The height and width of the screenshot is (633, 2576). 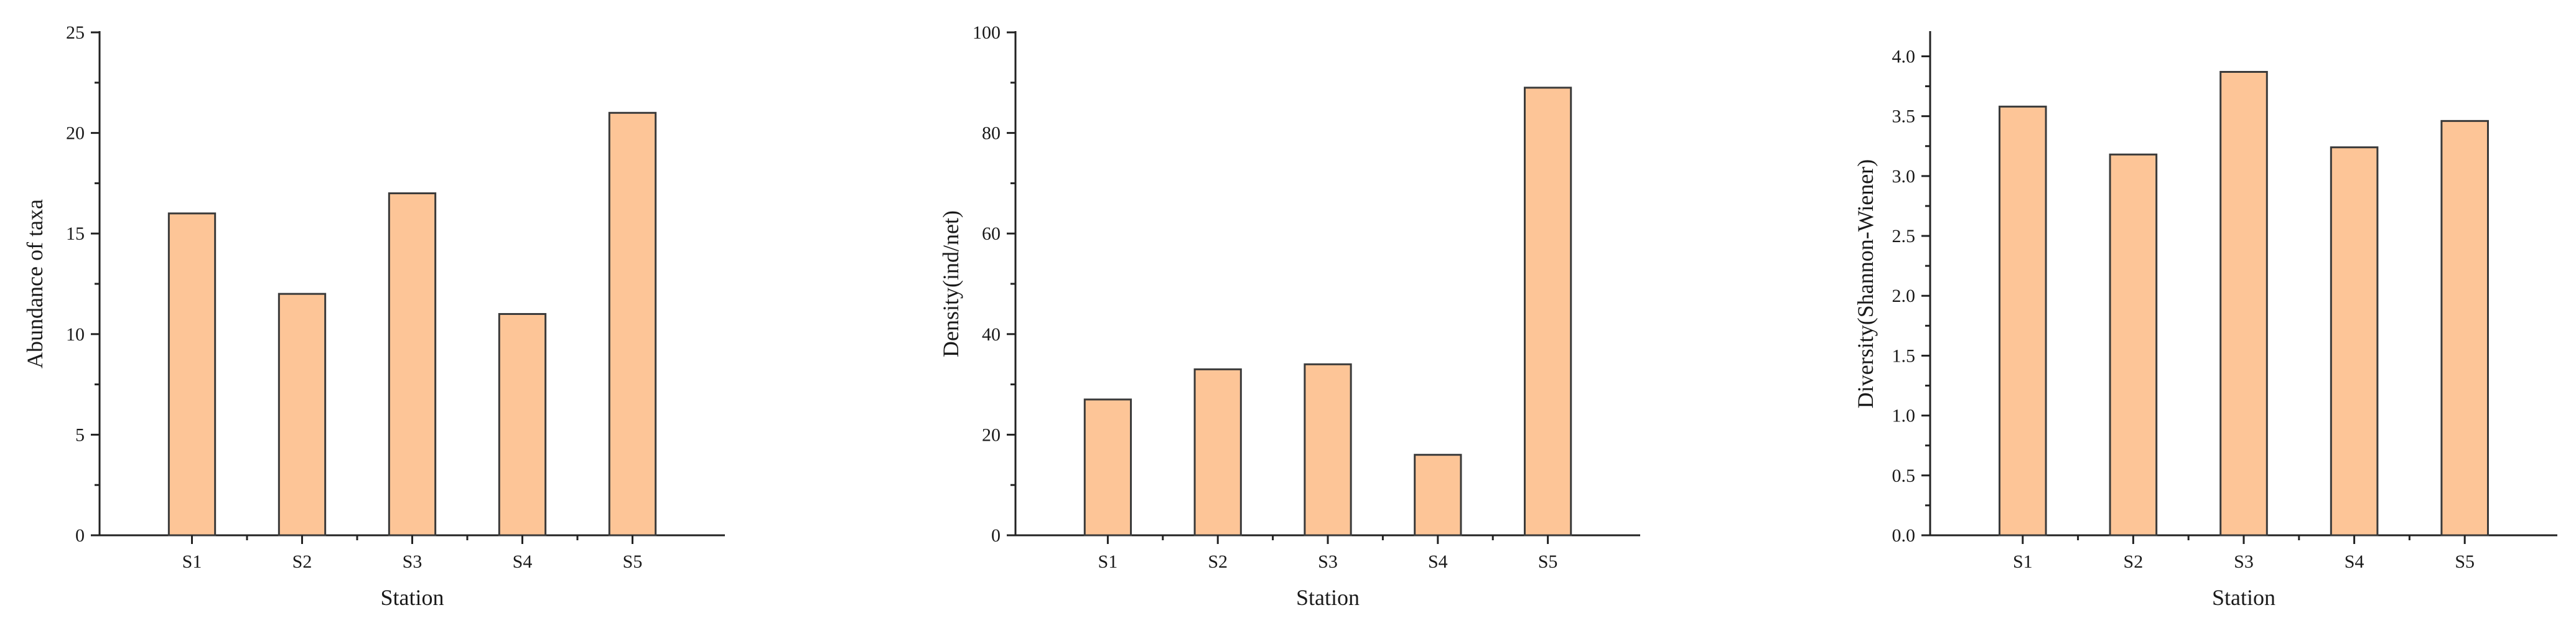 I want to click on chart-3-y-tick-label: 3.0, so click(x=1904, y=177).